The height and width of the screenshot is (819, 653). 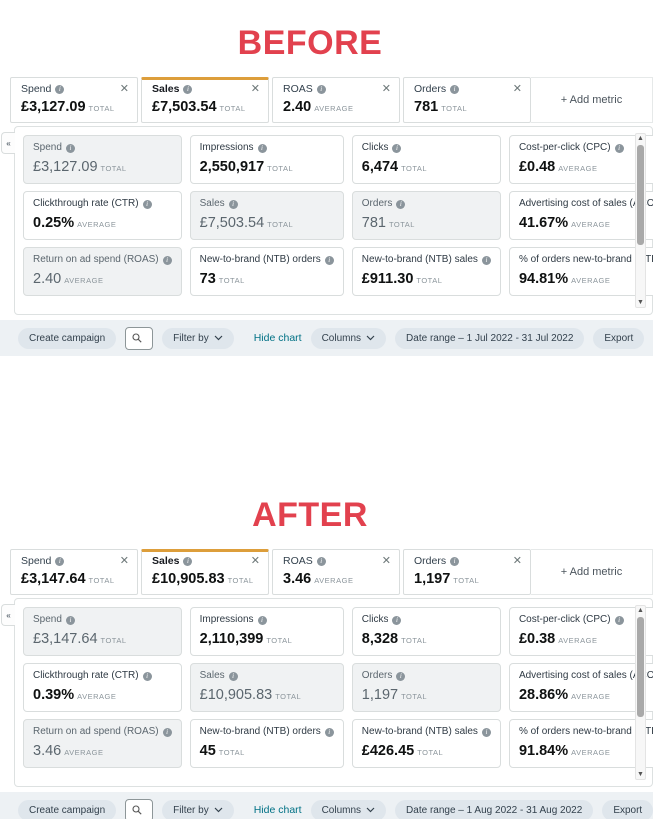 I want to click on metric-card: Cost-per-click (CPC) i £0.38 AVERAGE, so click(x=580, y=631).